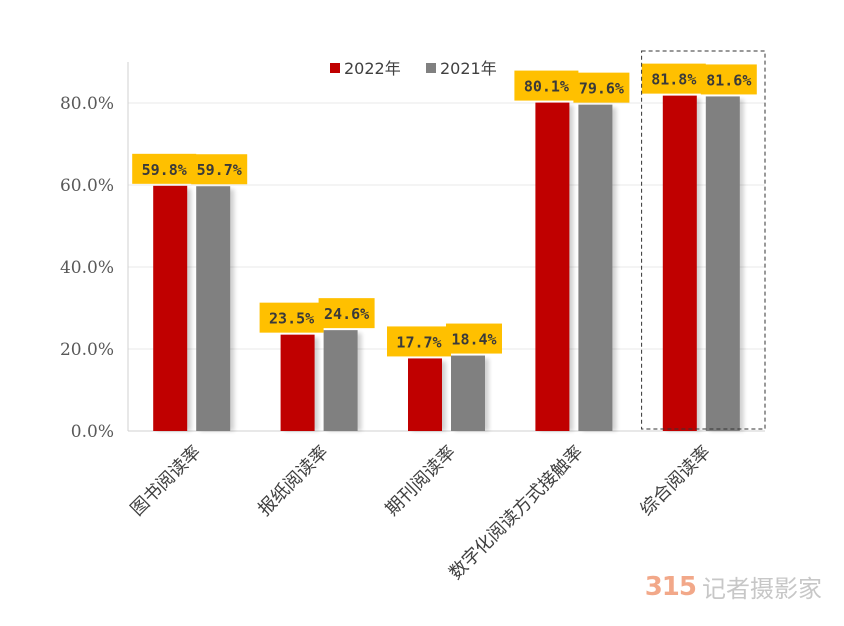 The image size is (844, 626). I want to click on data-label: 18.4%, so click(473, 340).